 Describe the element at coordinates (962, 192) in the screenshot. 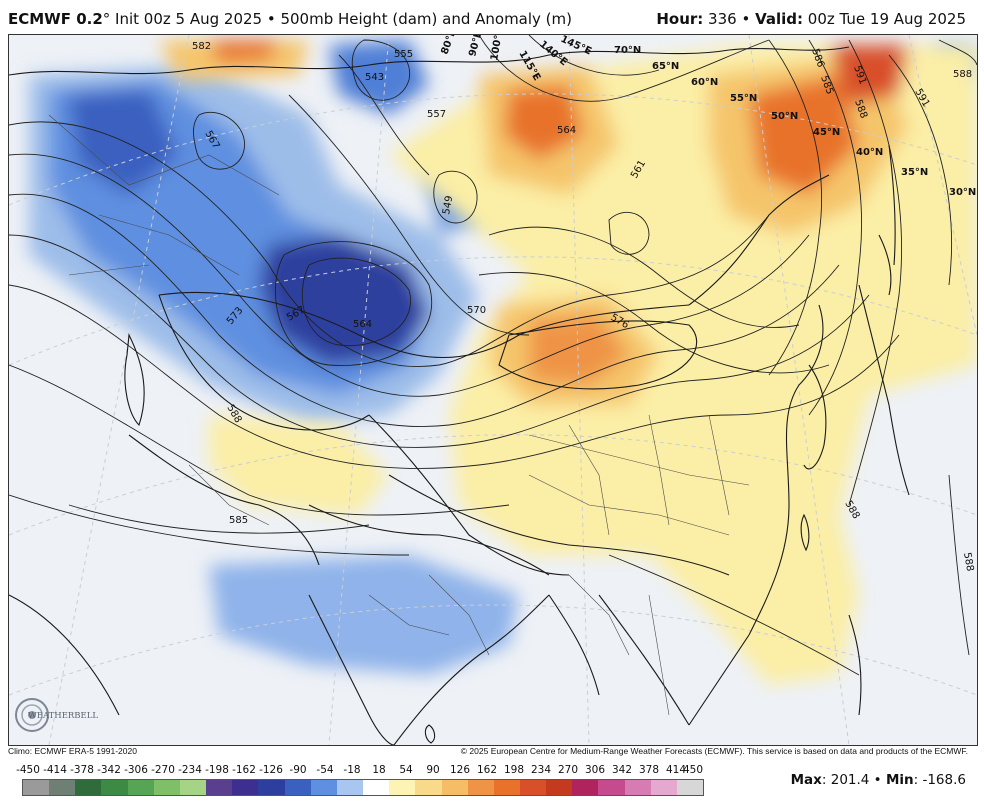

I see `latitude-label: 30°N` at that location.